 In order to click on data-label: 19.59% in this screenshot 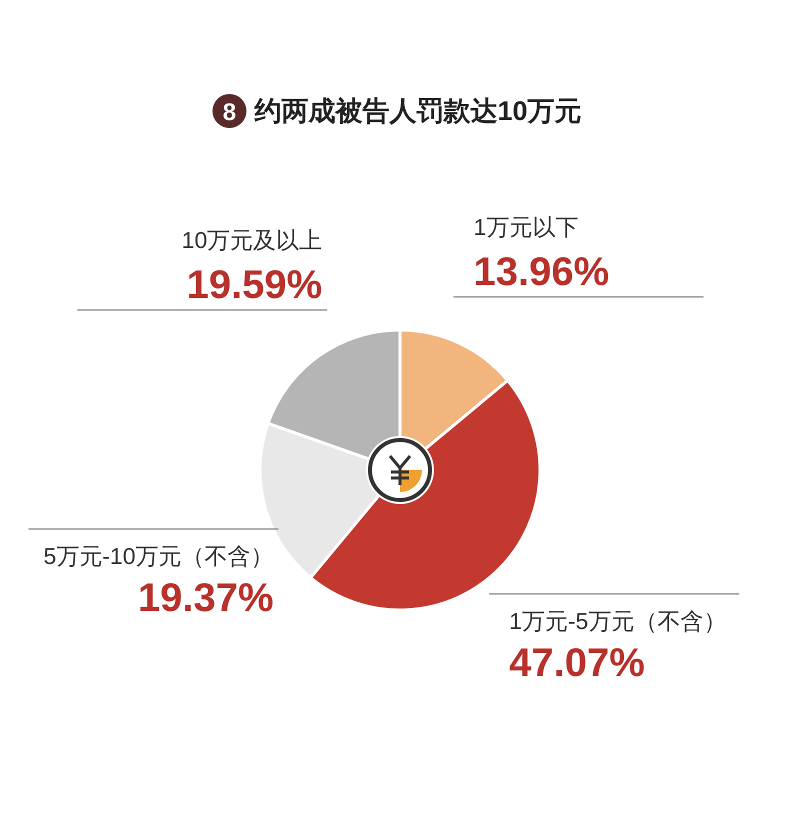, I will do `click(254, 284)`.